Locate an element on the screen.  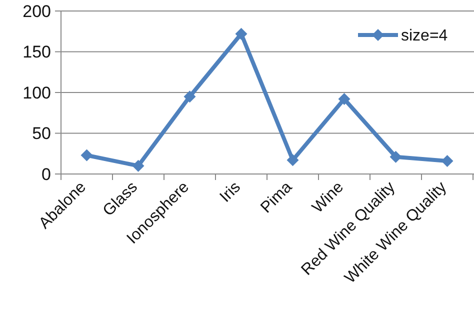
y-tick-label: 200 is located at coordinates (36, 11).